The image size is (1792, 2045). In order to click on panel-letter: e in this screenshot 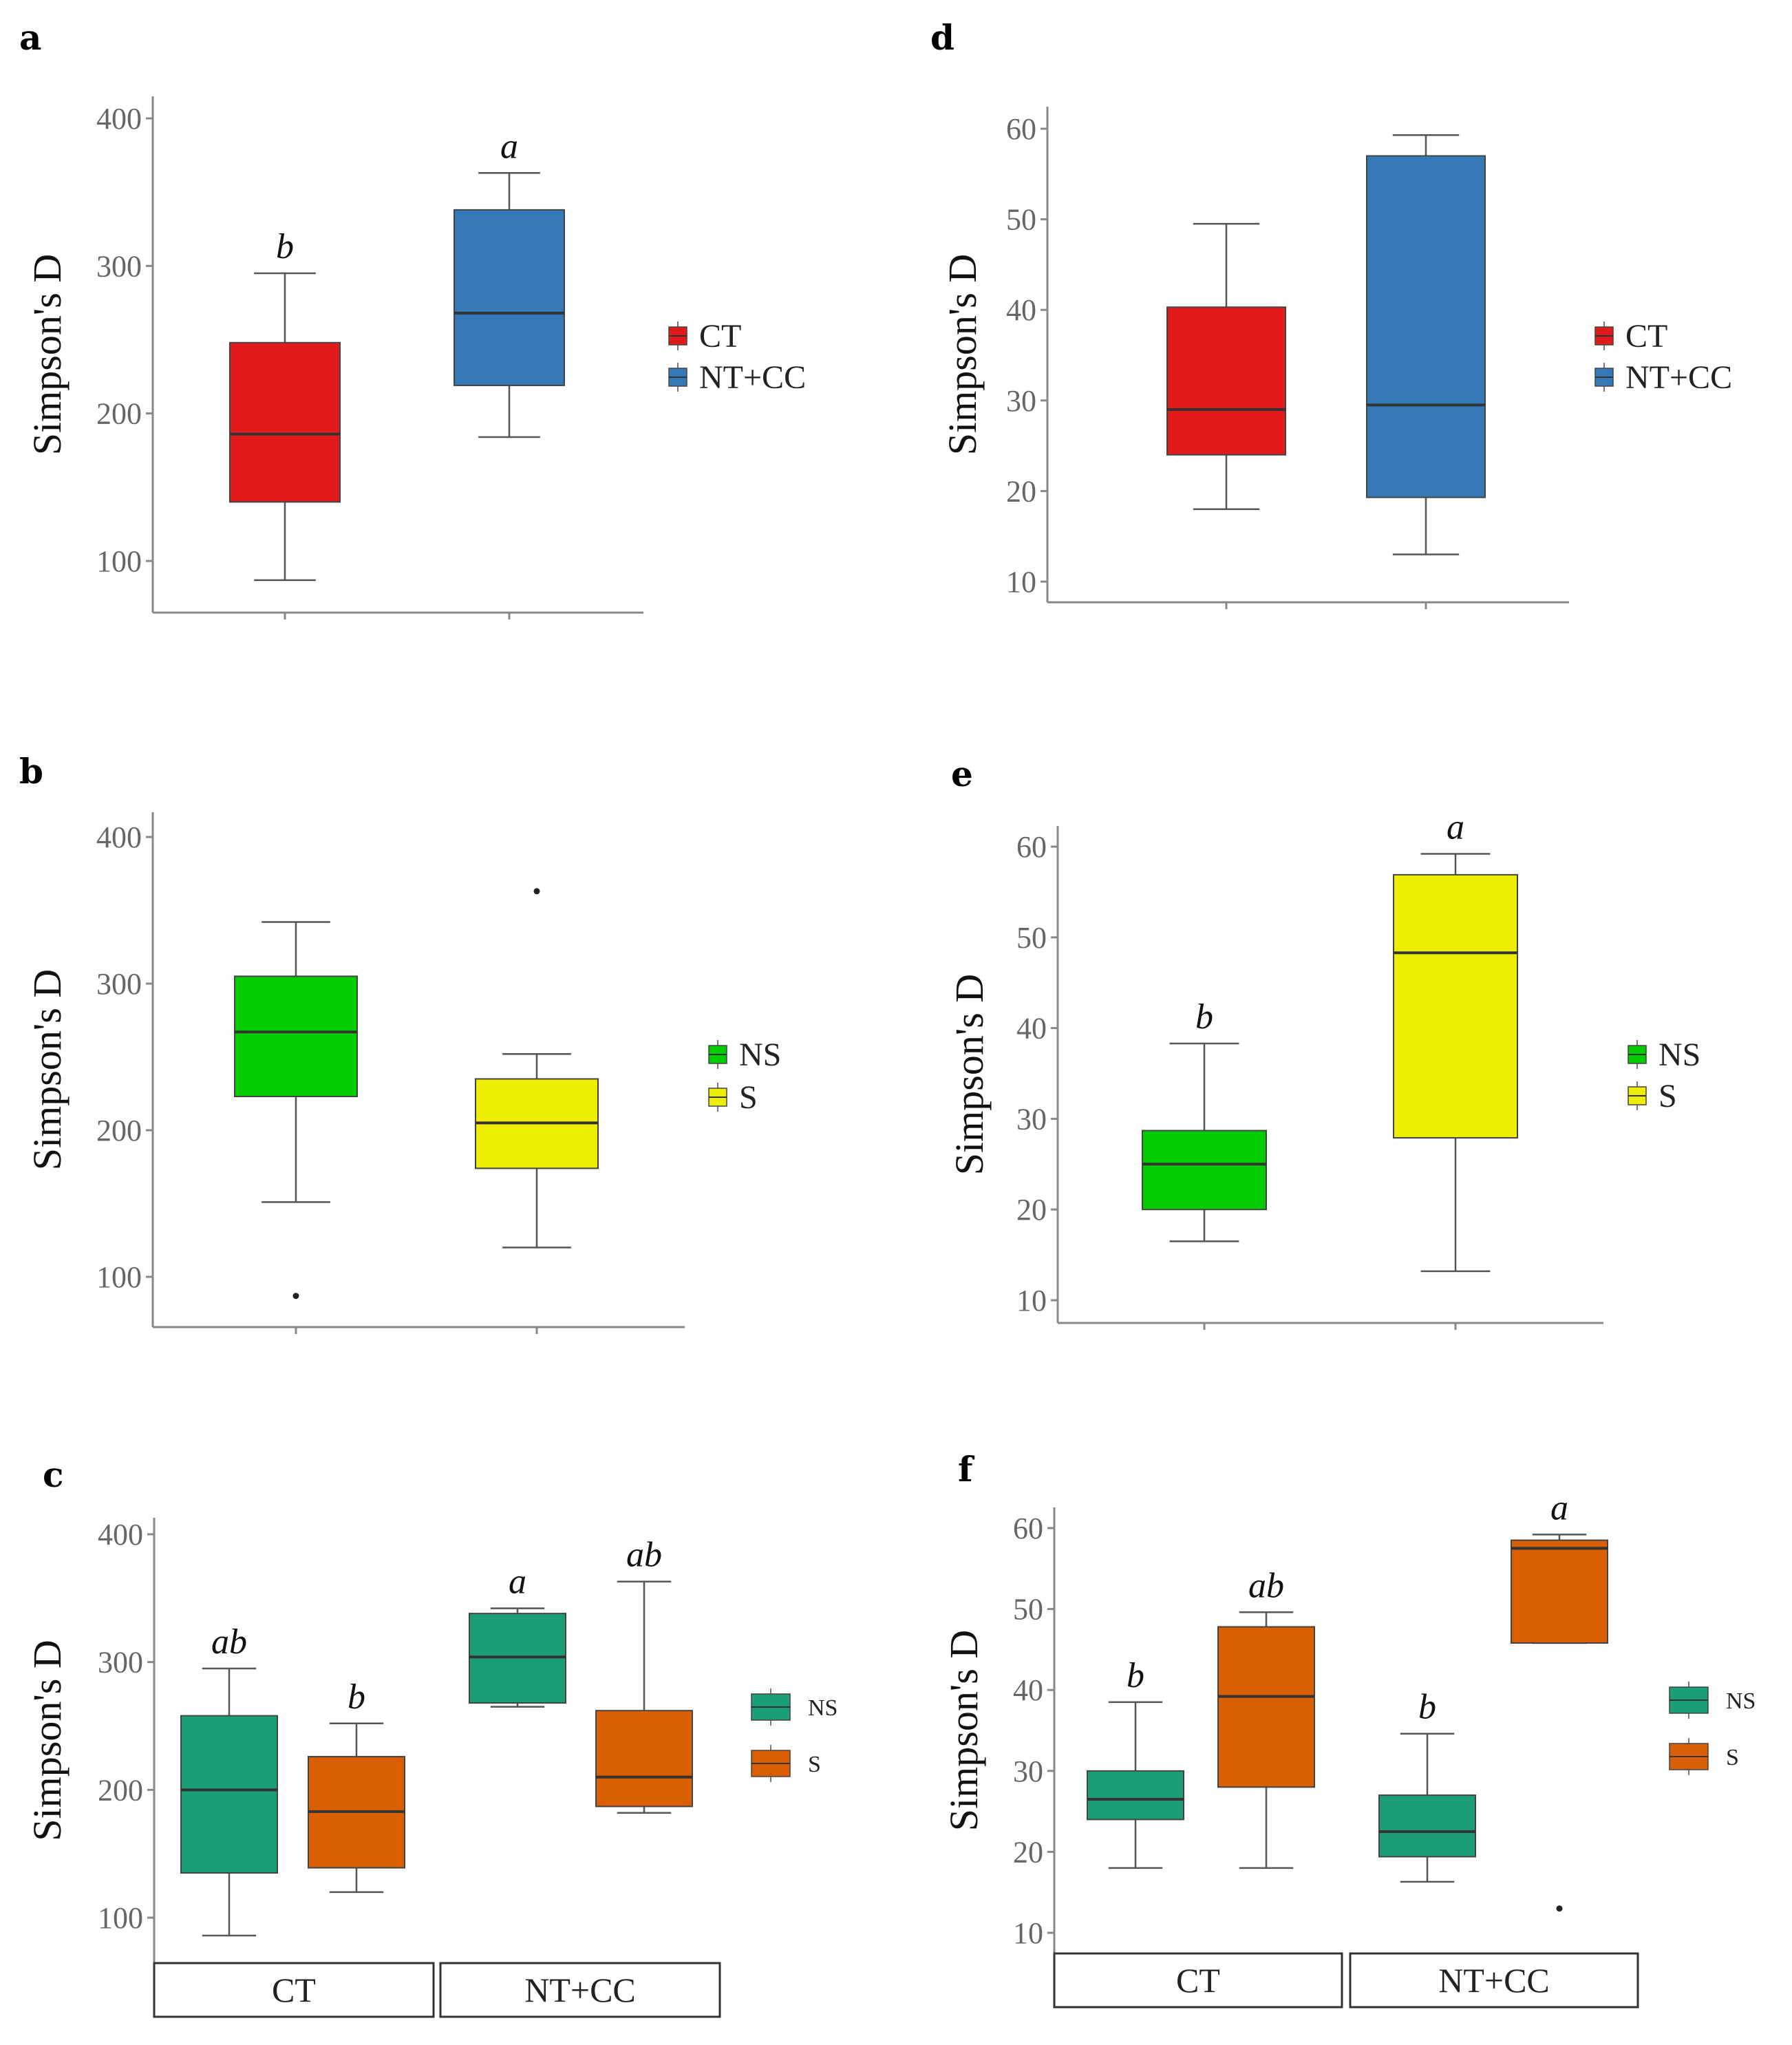, I will do `click(962, 774)`.